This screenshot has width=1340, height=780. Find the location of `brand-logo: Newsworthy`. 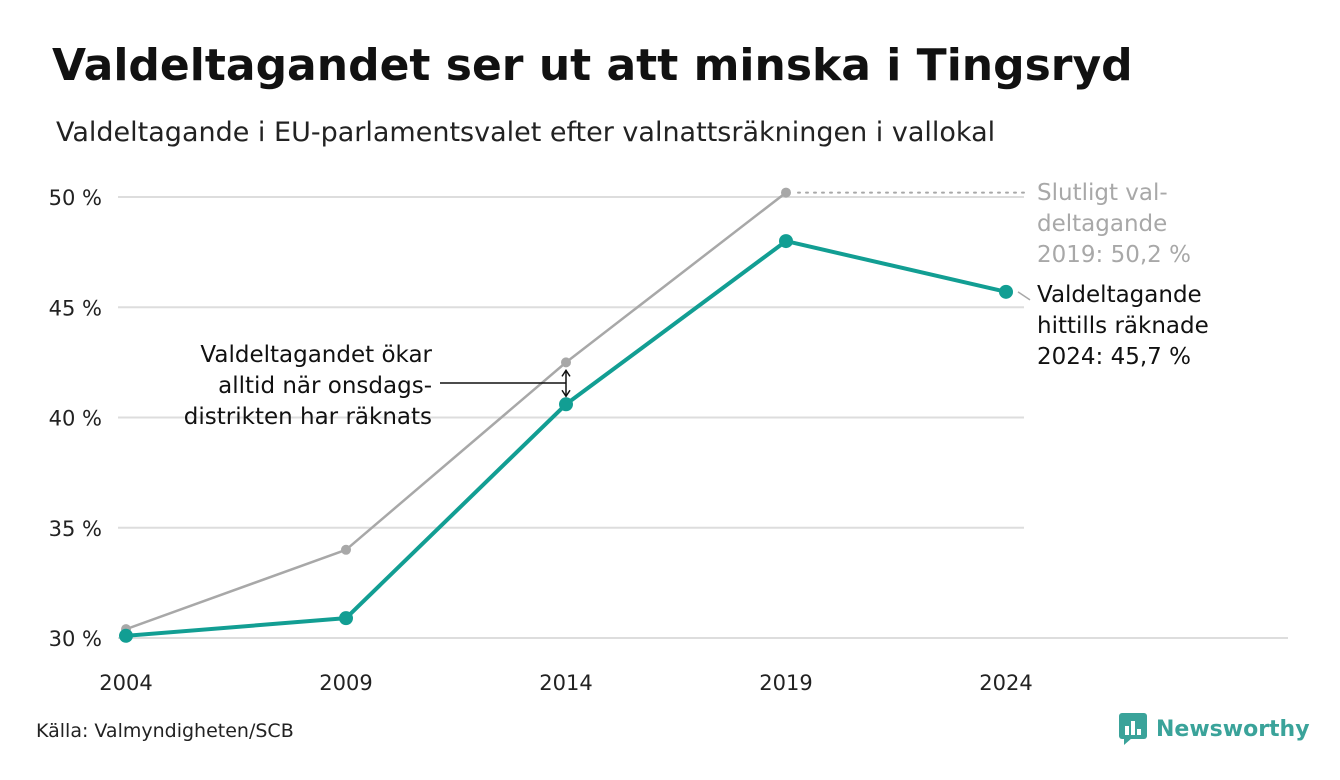

brand-logo: Newsworthy is located at coordinates (1214, 729).